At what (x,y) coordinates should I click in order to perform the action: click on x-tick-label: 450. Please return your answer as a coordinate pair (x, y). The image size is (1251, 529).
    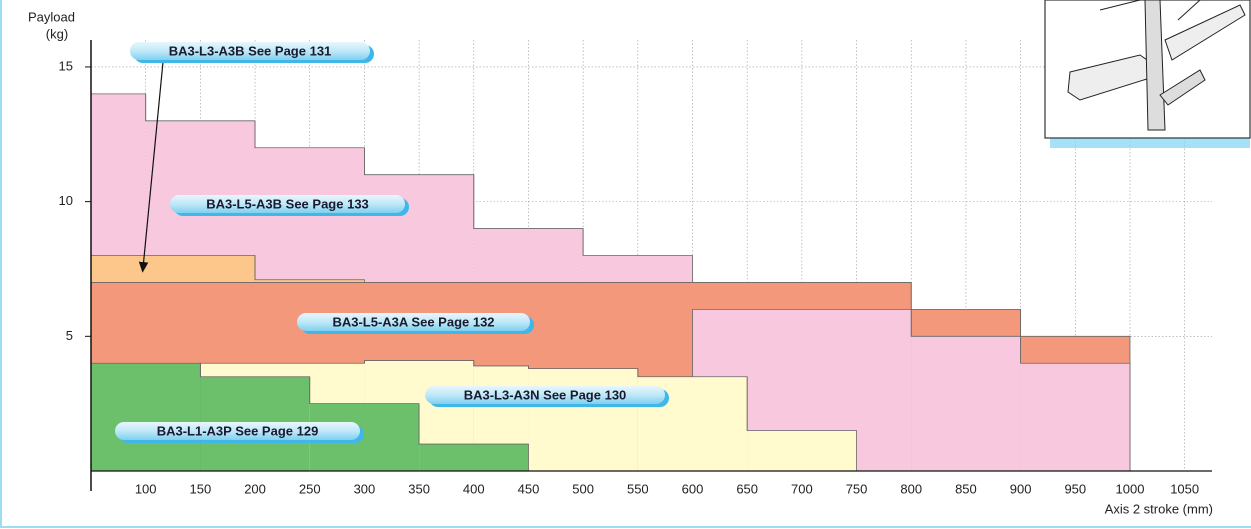
    Looking at the image, I should click on (529, 488).